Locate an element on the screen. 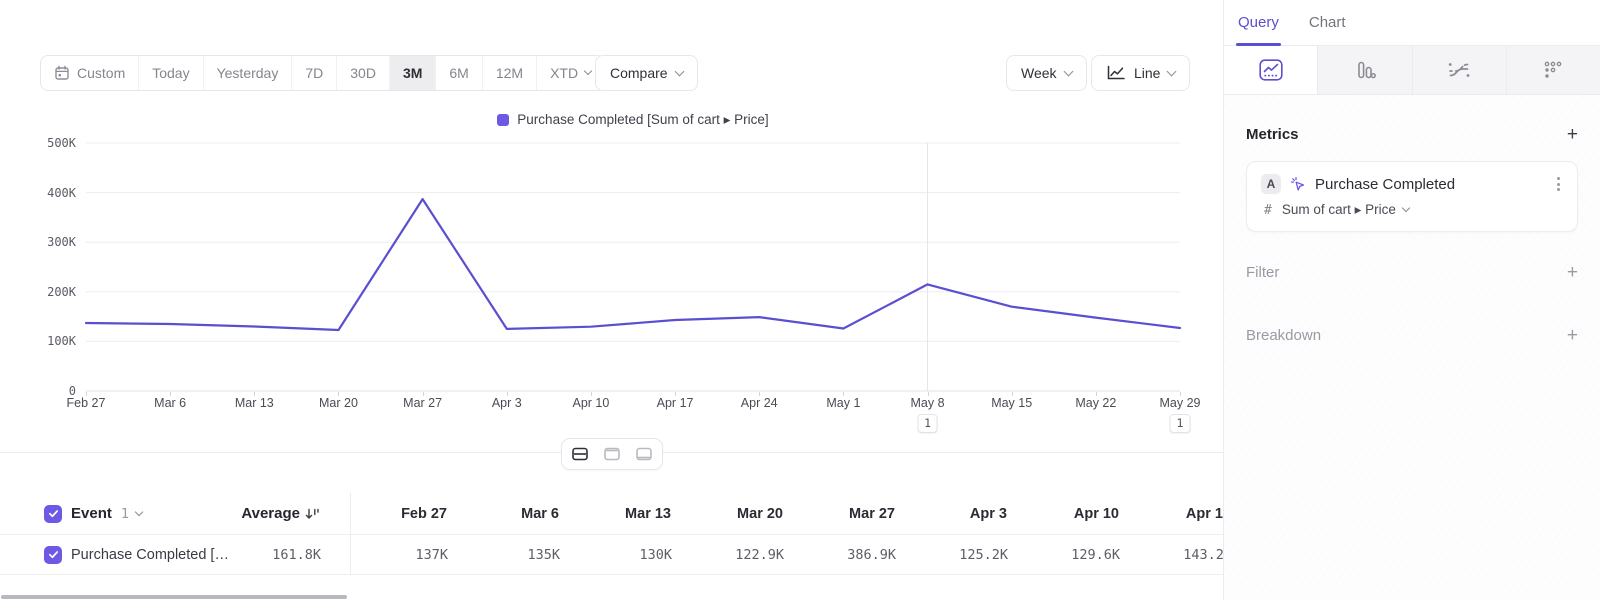 This screenshot has width=1600, height=600. range-label: 12M is located at coordinates (509, 73).